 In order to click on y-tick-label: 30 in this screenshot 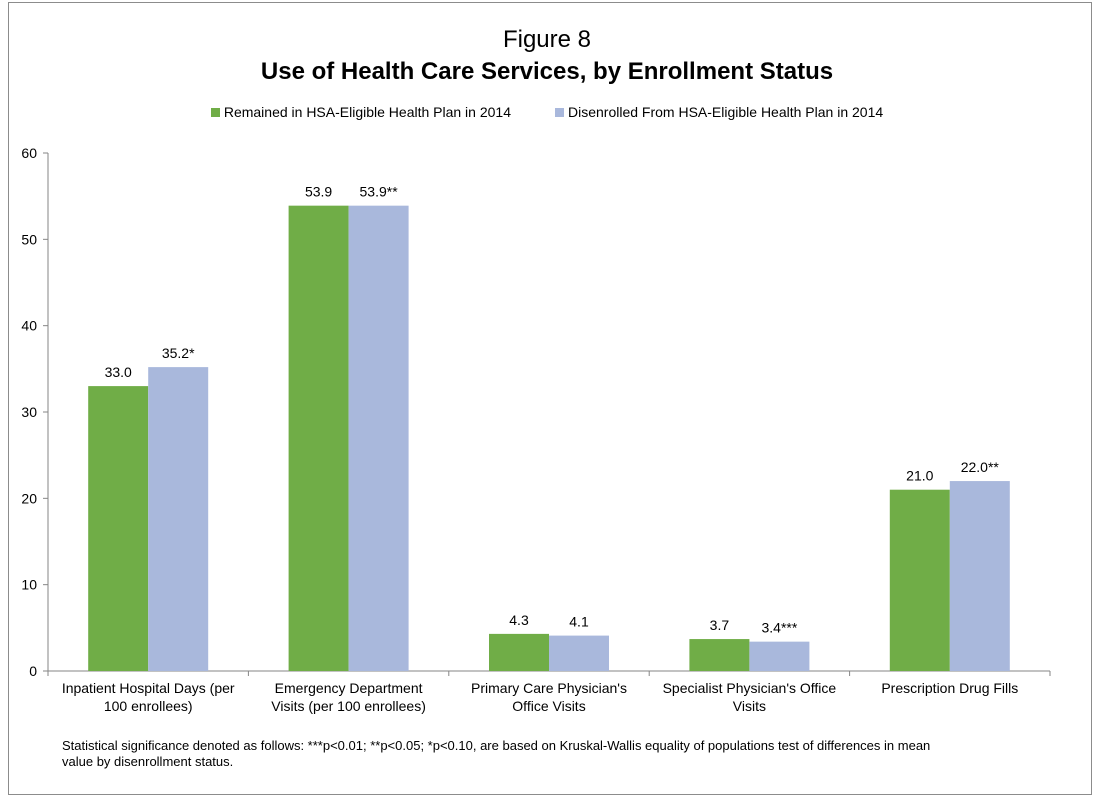, I will do `click(29, 412)`.